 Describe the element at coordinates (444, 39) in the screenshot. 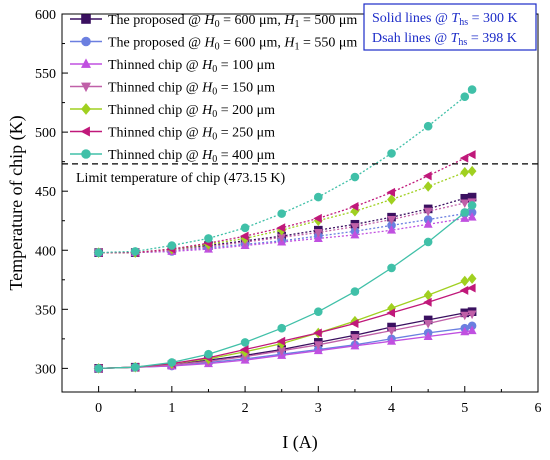

I see `dash-lines-note: Dsah lines @ Ths = 398 K` at that location.